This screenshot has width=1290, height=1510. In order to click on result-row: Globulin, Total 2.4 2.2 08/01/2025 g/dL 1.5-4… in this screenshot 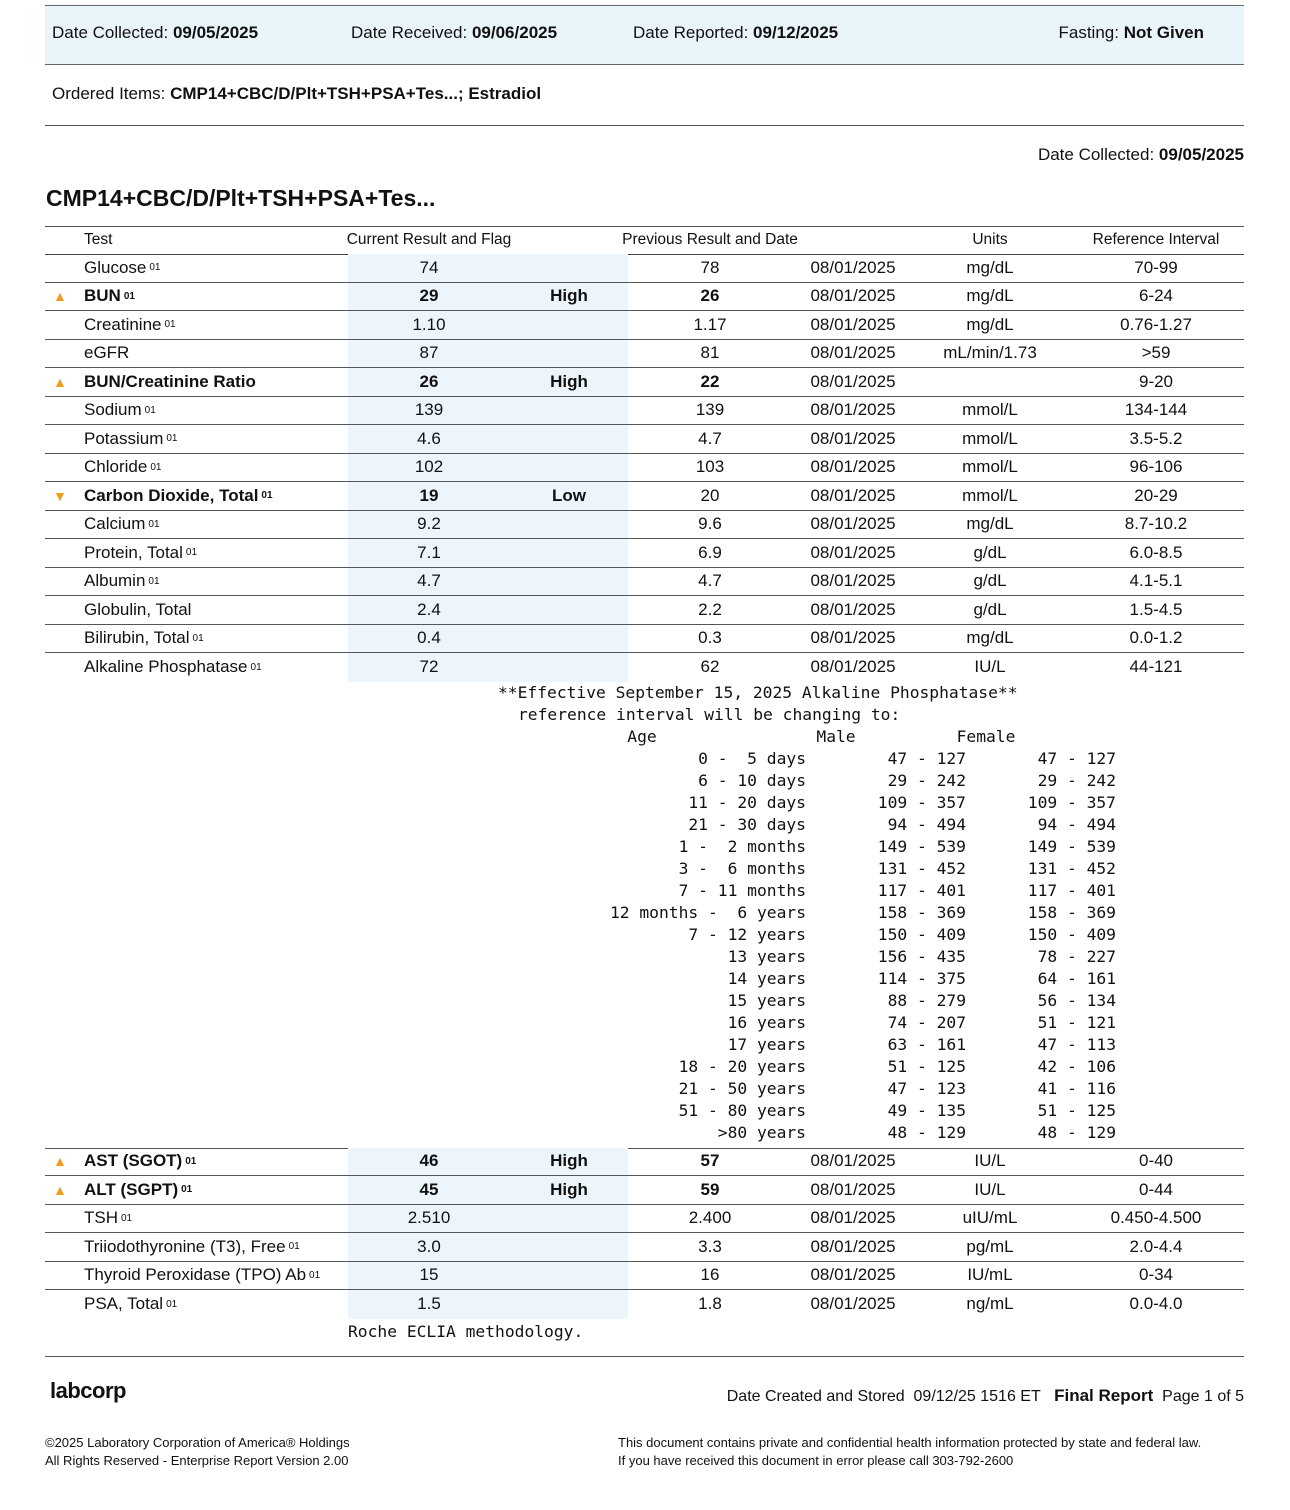, I will do `click(644, 610)`.